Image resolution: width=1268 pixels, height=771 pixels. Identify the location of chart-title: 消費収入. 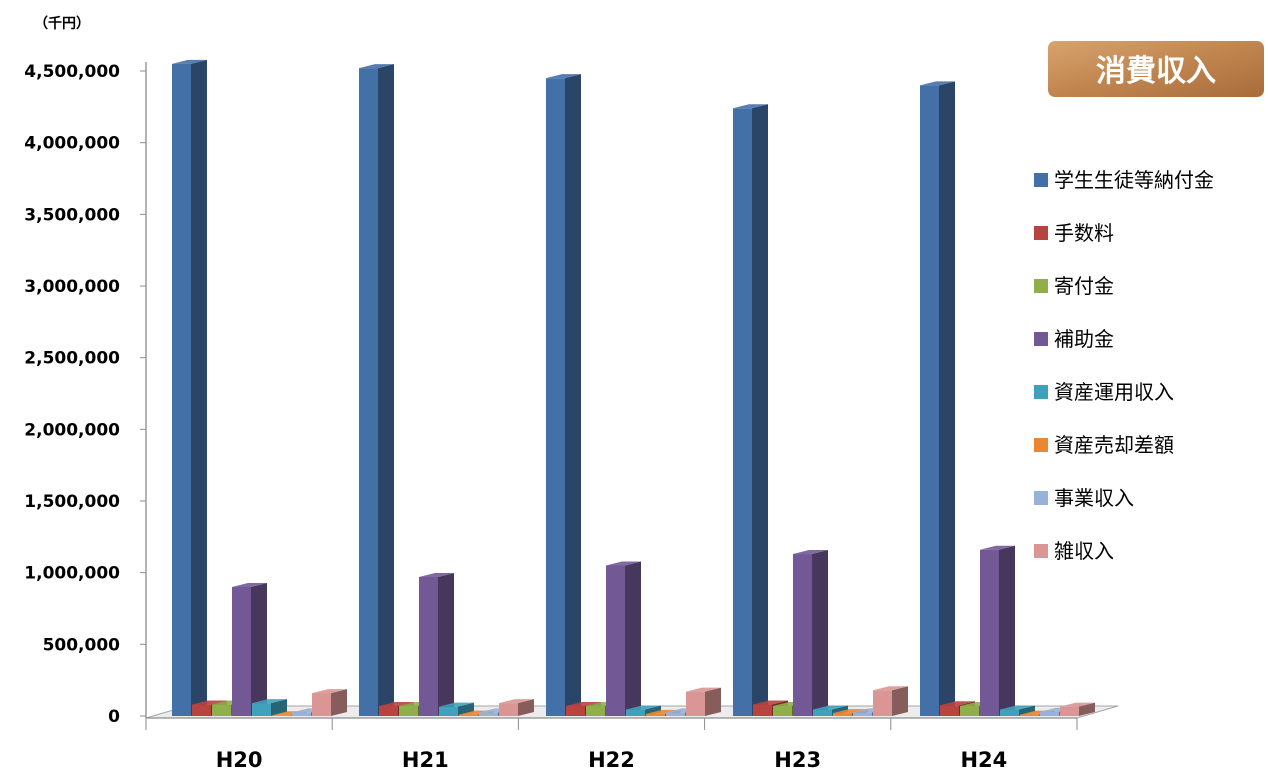
(1156, 71).